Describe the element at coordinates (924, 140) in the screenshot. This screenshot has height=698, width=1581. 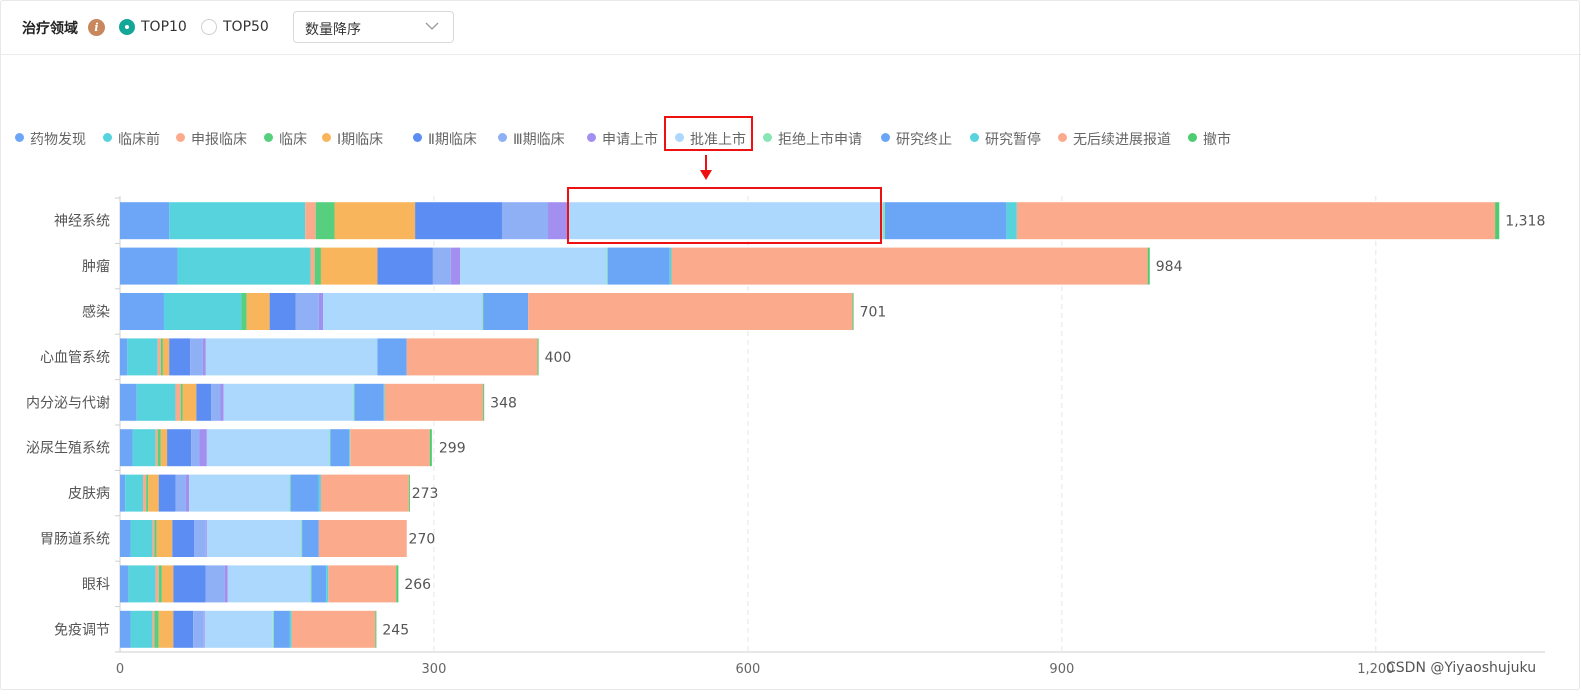
I see `legend-label: 研究终止` at that location.